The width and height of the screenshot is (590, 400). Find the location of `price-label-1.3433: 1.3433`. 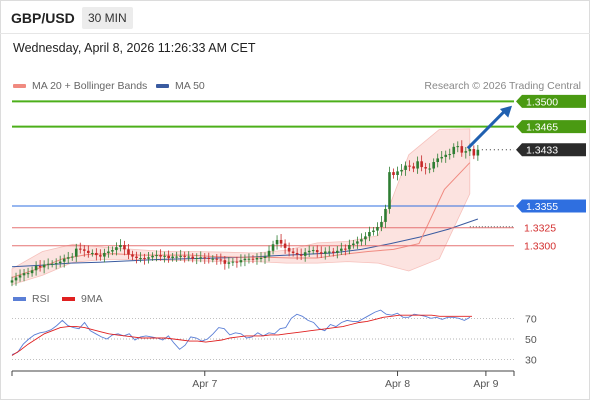

price-label-1.3433: 1.3433 is located at coordinates (542, 151).